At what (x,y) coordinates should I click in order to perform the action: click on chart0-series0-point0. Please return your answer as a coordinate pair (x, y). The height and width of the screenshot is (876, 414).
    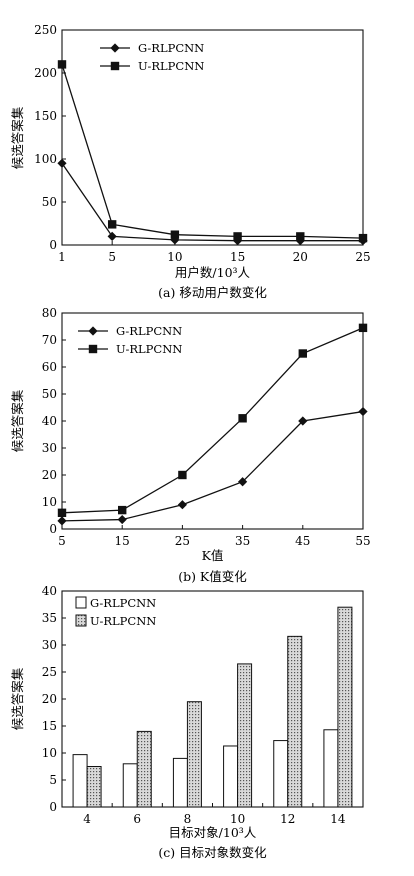
    Looking at the image, I should click on (62, 163).